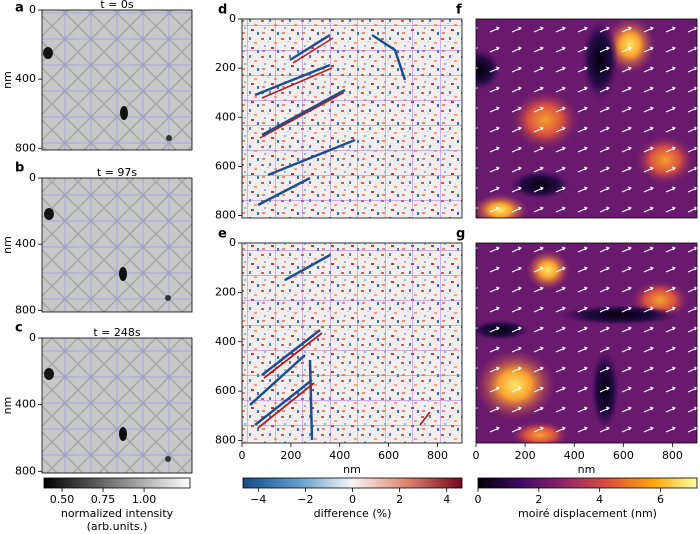 This screenshot has width=700, height=534. I want to click on panel-label: c, so click(19, 328).